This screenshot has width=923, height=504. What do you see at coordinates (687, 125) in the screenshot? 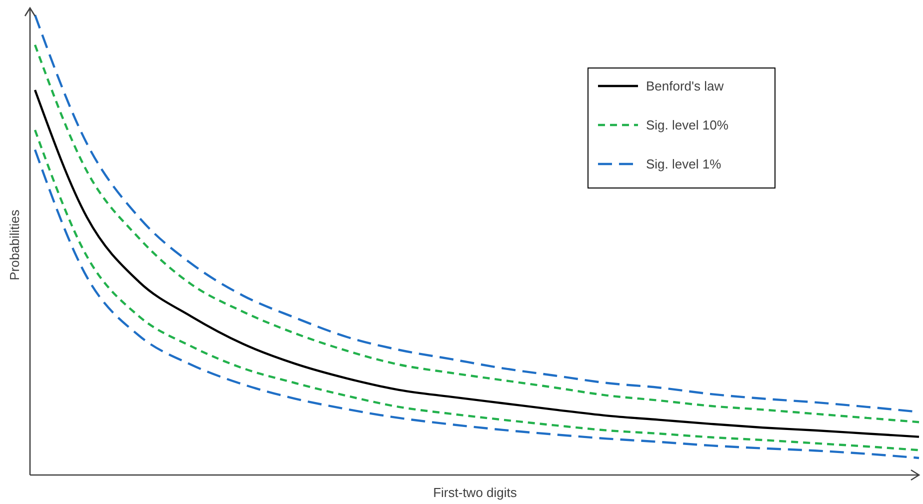
I see `legend-label: Sig. level 10%` at bounding box center [687, 125].